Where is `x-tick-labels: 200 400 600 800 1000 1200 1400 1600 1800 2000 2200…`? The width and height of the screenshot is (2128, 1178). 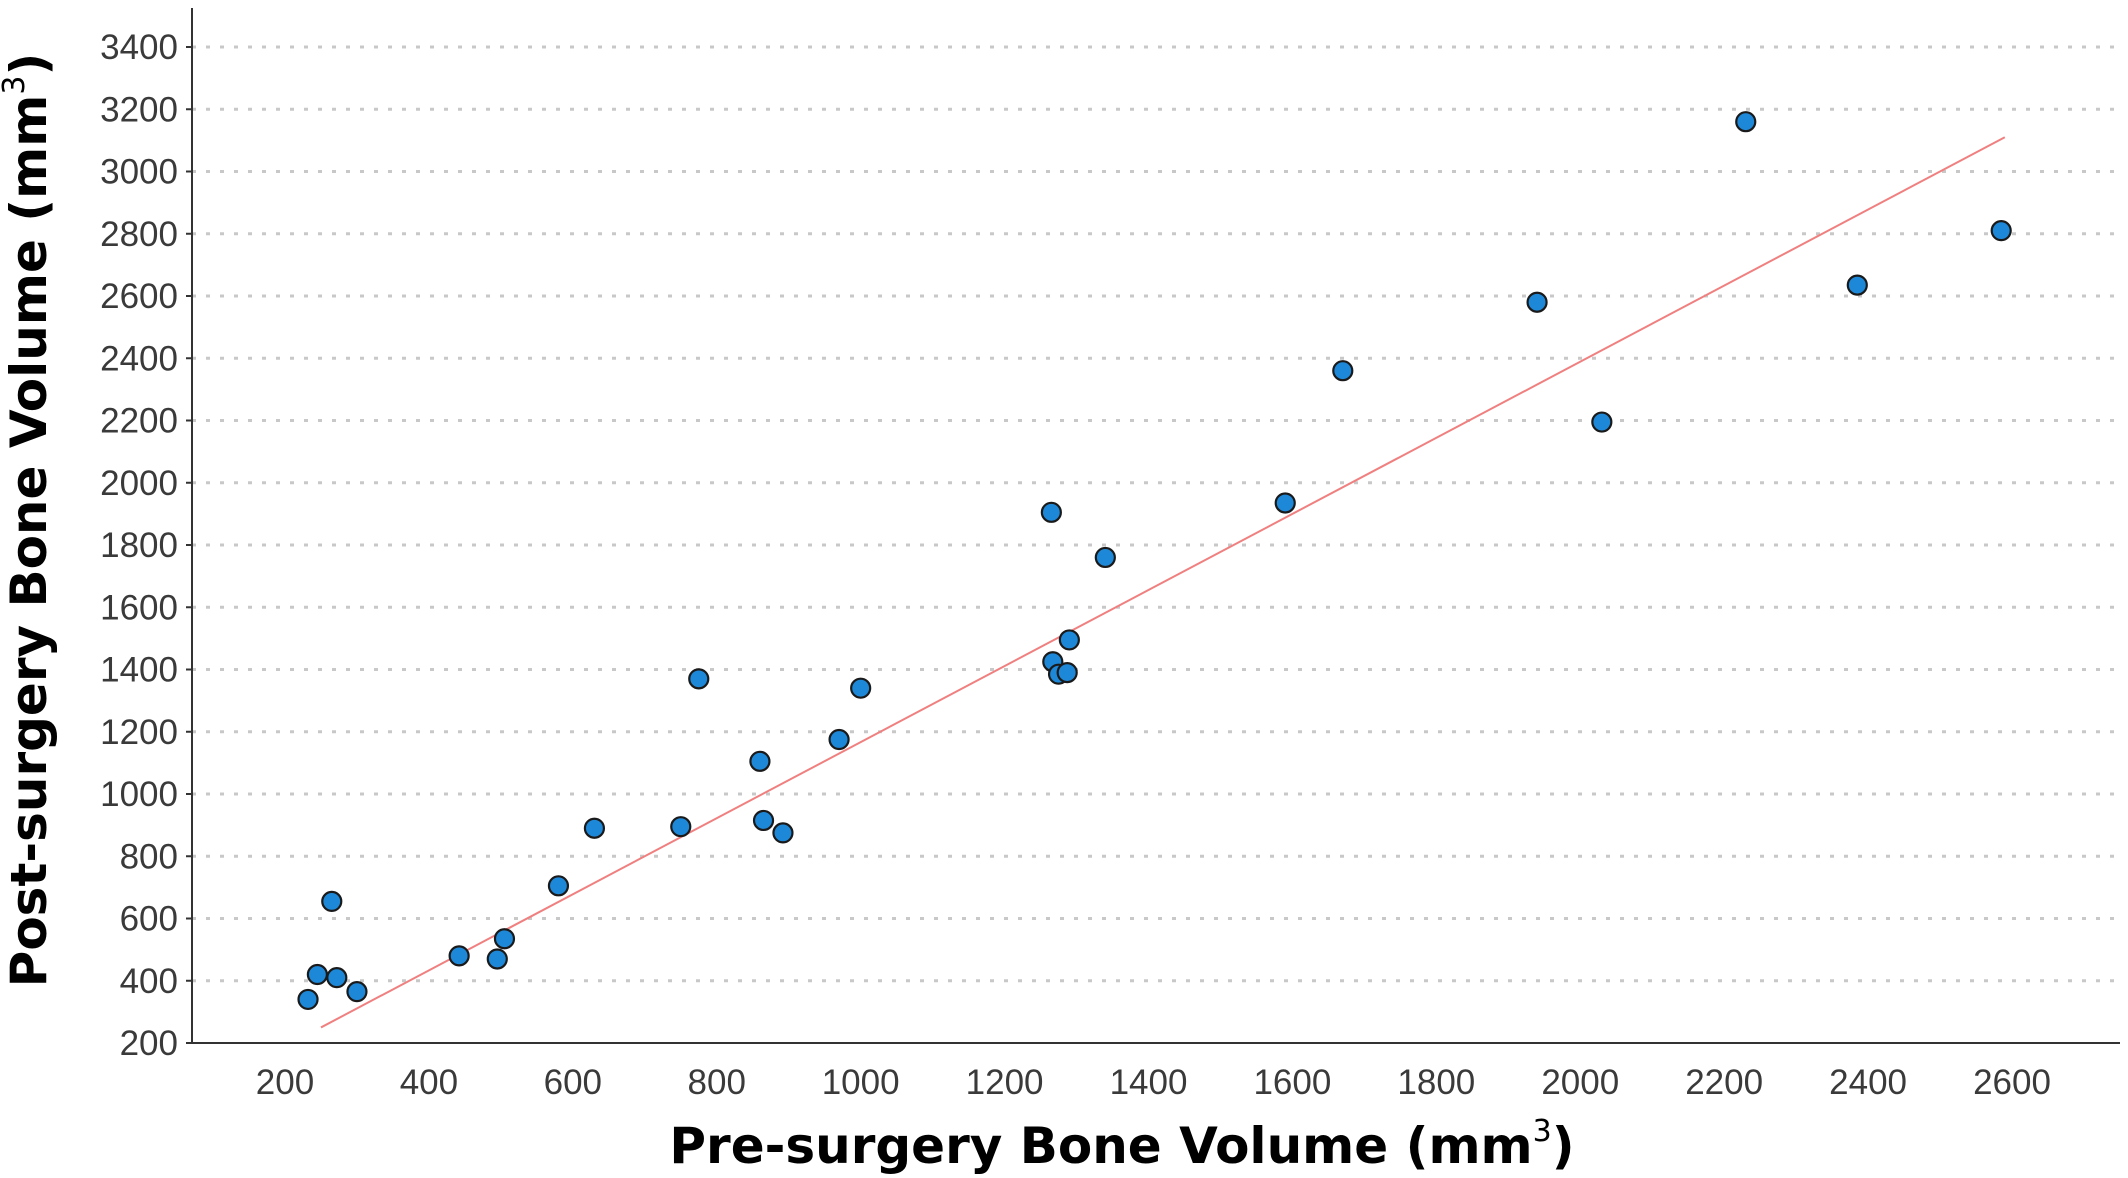
x-tick-labels: 200 400 600 800 1000 1200 1400 1600 1800 2000 2200… is located at coordinates (1153, 1082).